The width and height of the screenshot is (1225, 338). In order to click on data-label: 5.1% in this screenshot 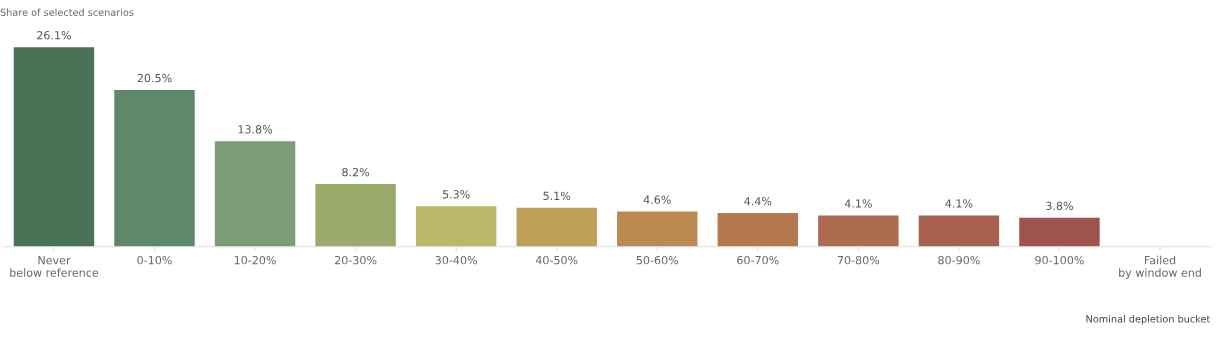, I will do `click(557, 196)`.